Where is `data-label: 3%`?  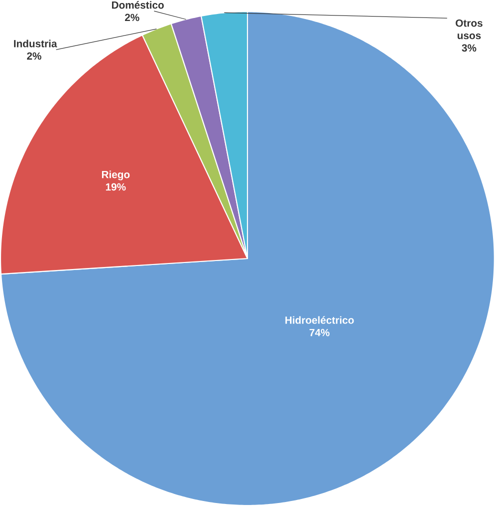
data-label: 3% is located at coordinates (469, 48).